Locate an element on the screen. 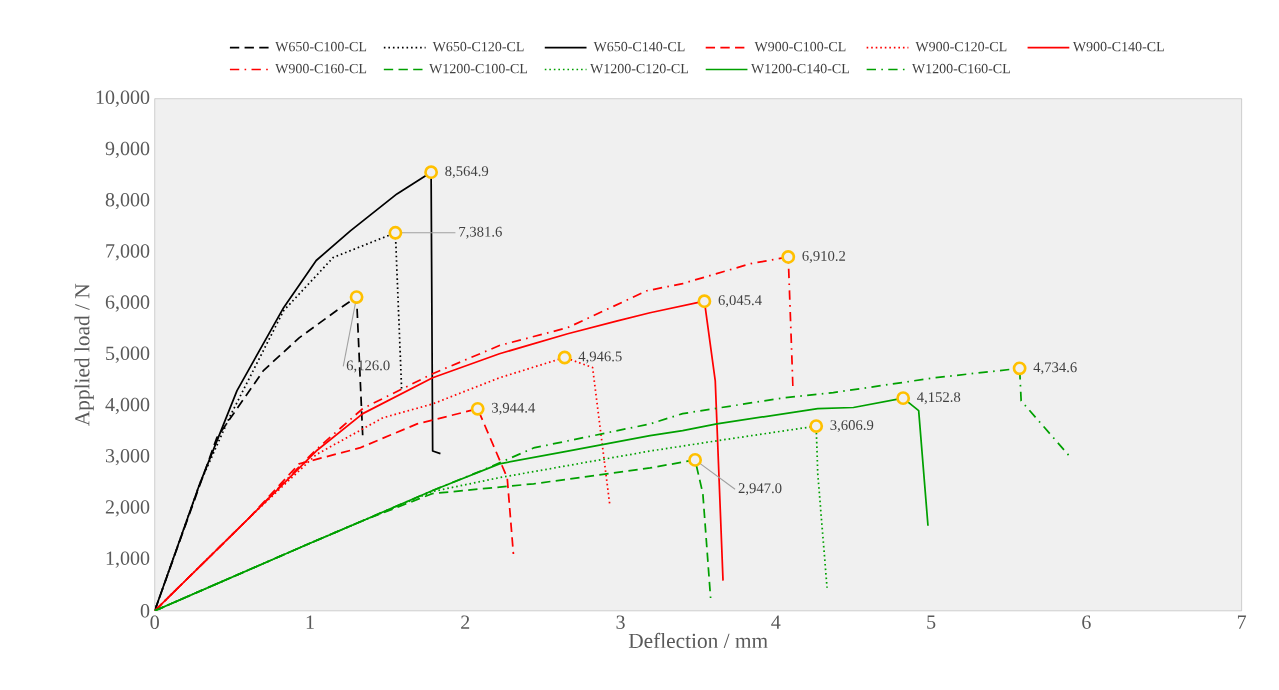 The image size is (1279, 690). x-tick-label: 5 is located at coordinates (931, 622).